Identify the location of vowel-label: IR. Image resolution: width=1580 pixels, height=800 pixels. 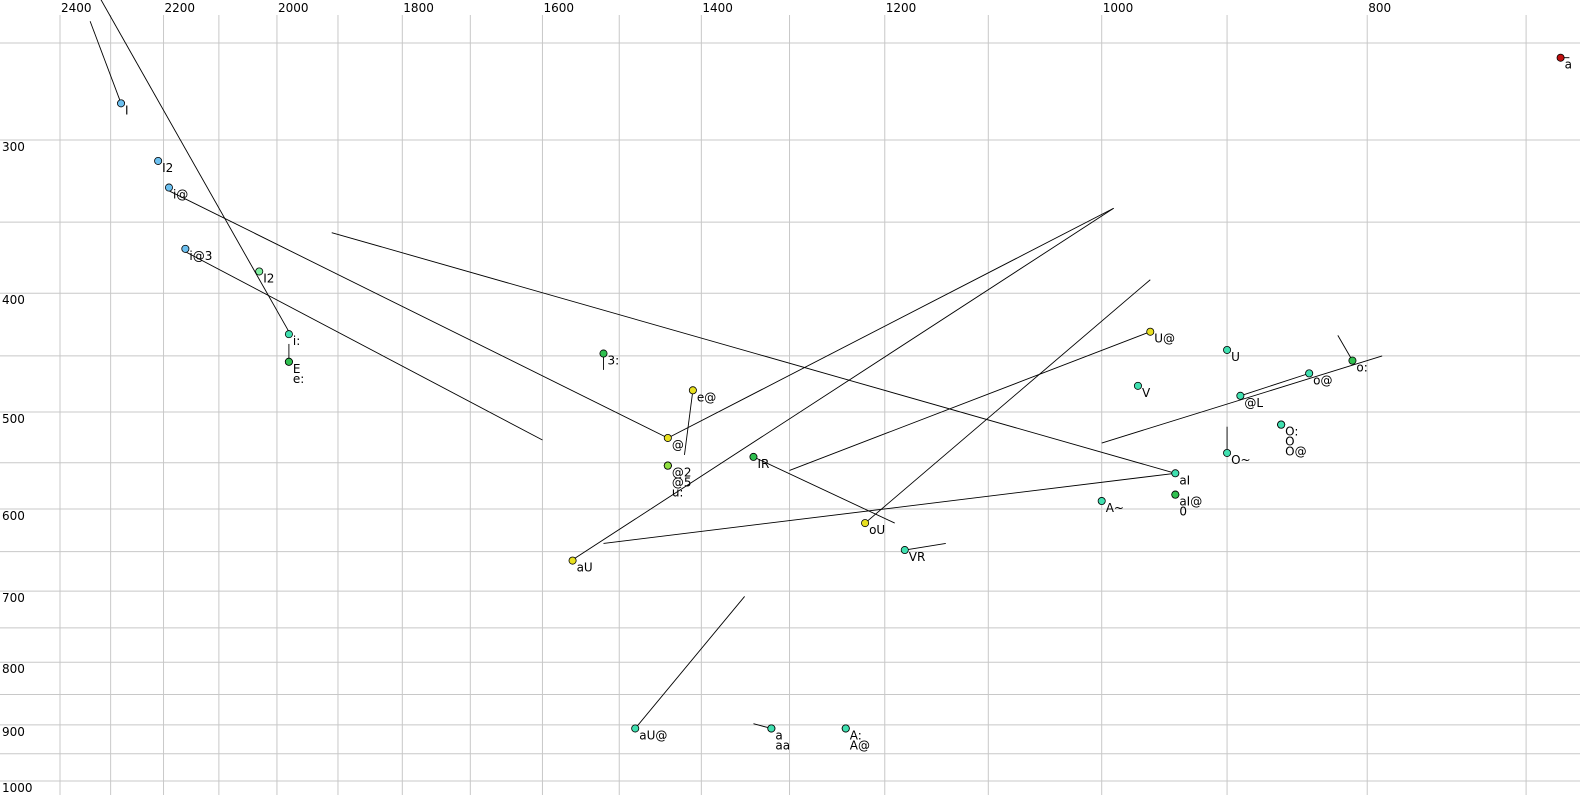
(763, 464).